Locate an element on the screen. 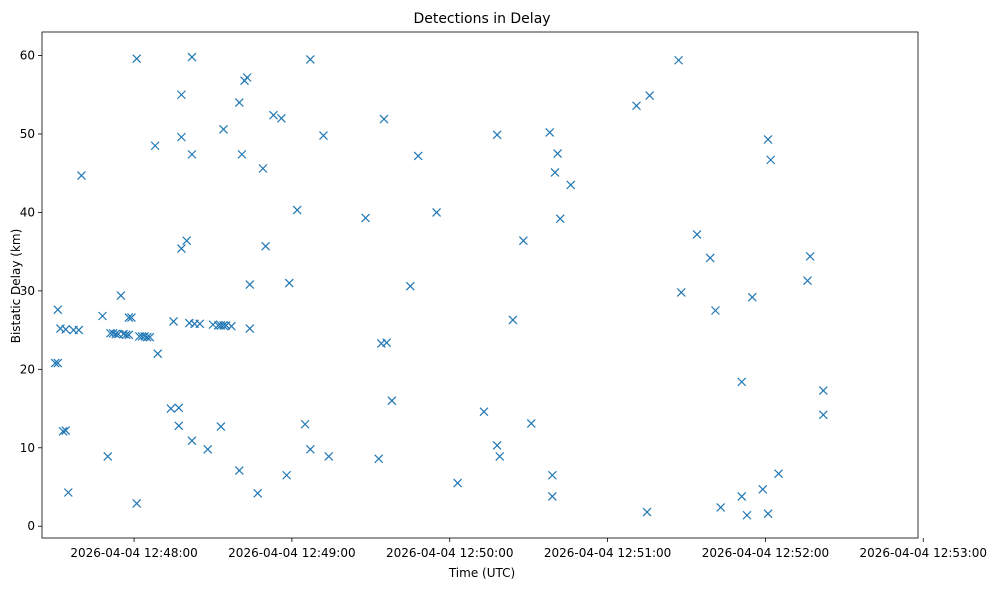  y-tick-label: 0 is located at coordinates (31, 526).